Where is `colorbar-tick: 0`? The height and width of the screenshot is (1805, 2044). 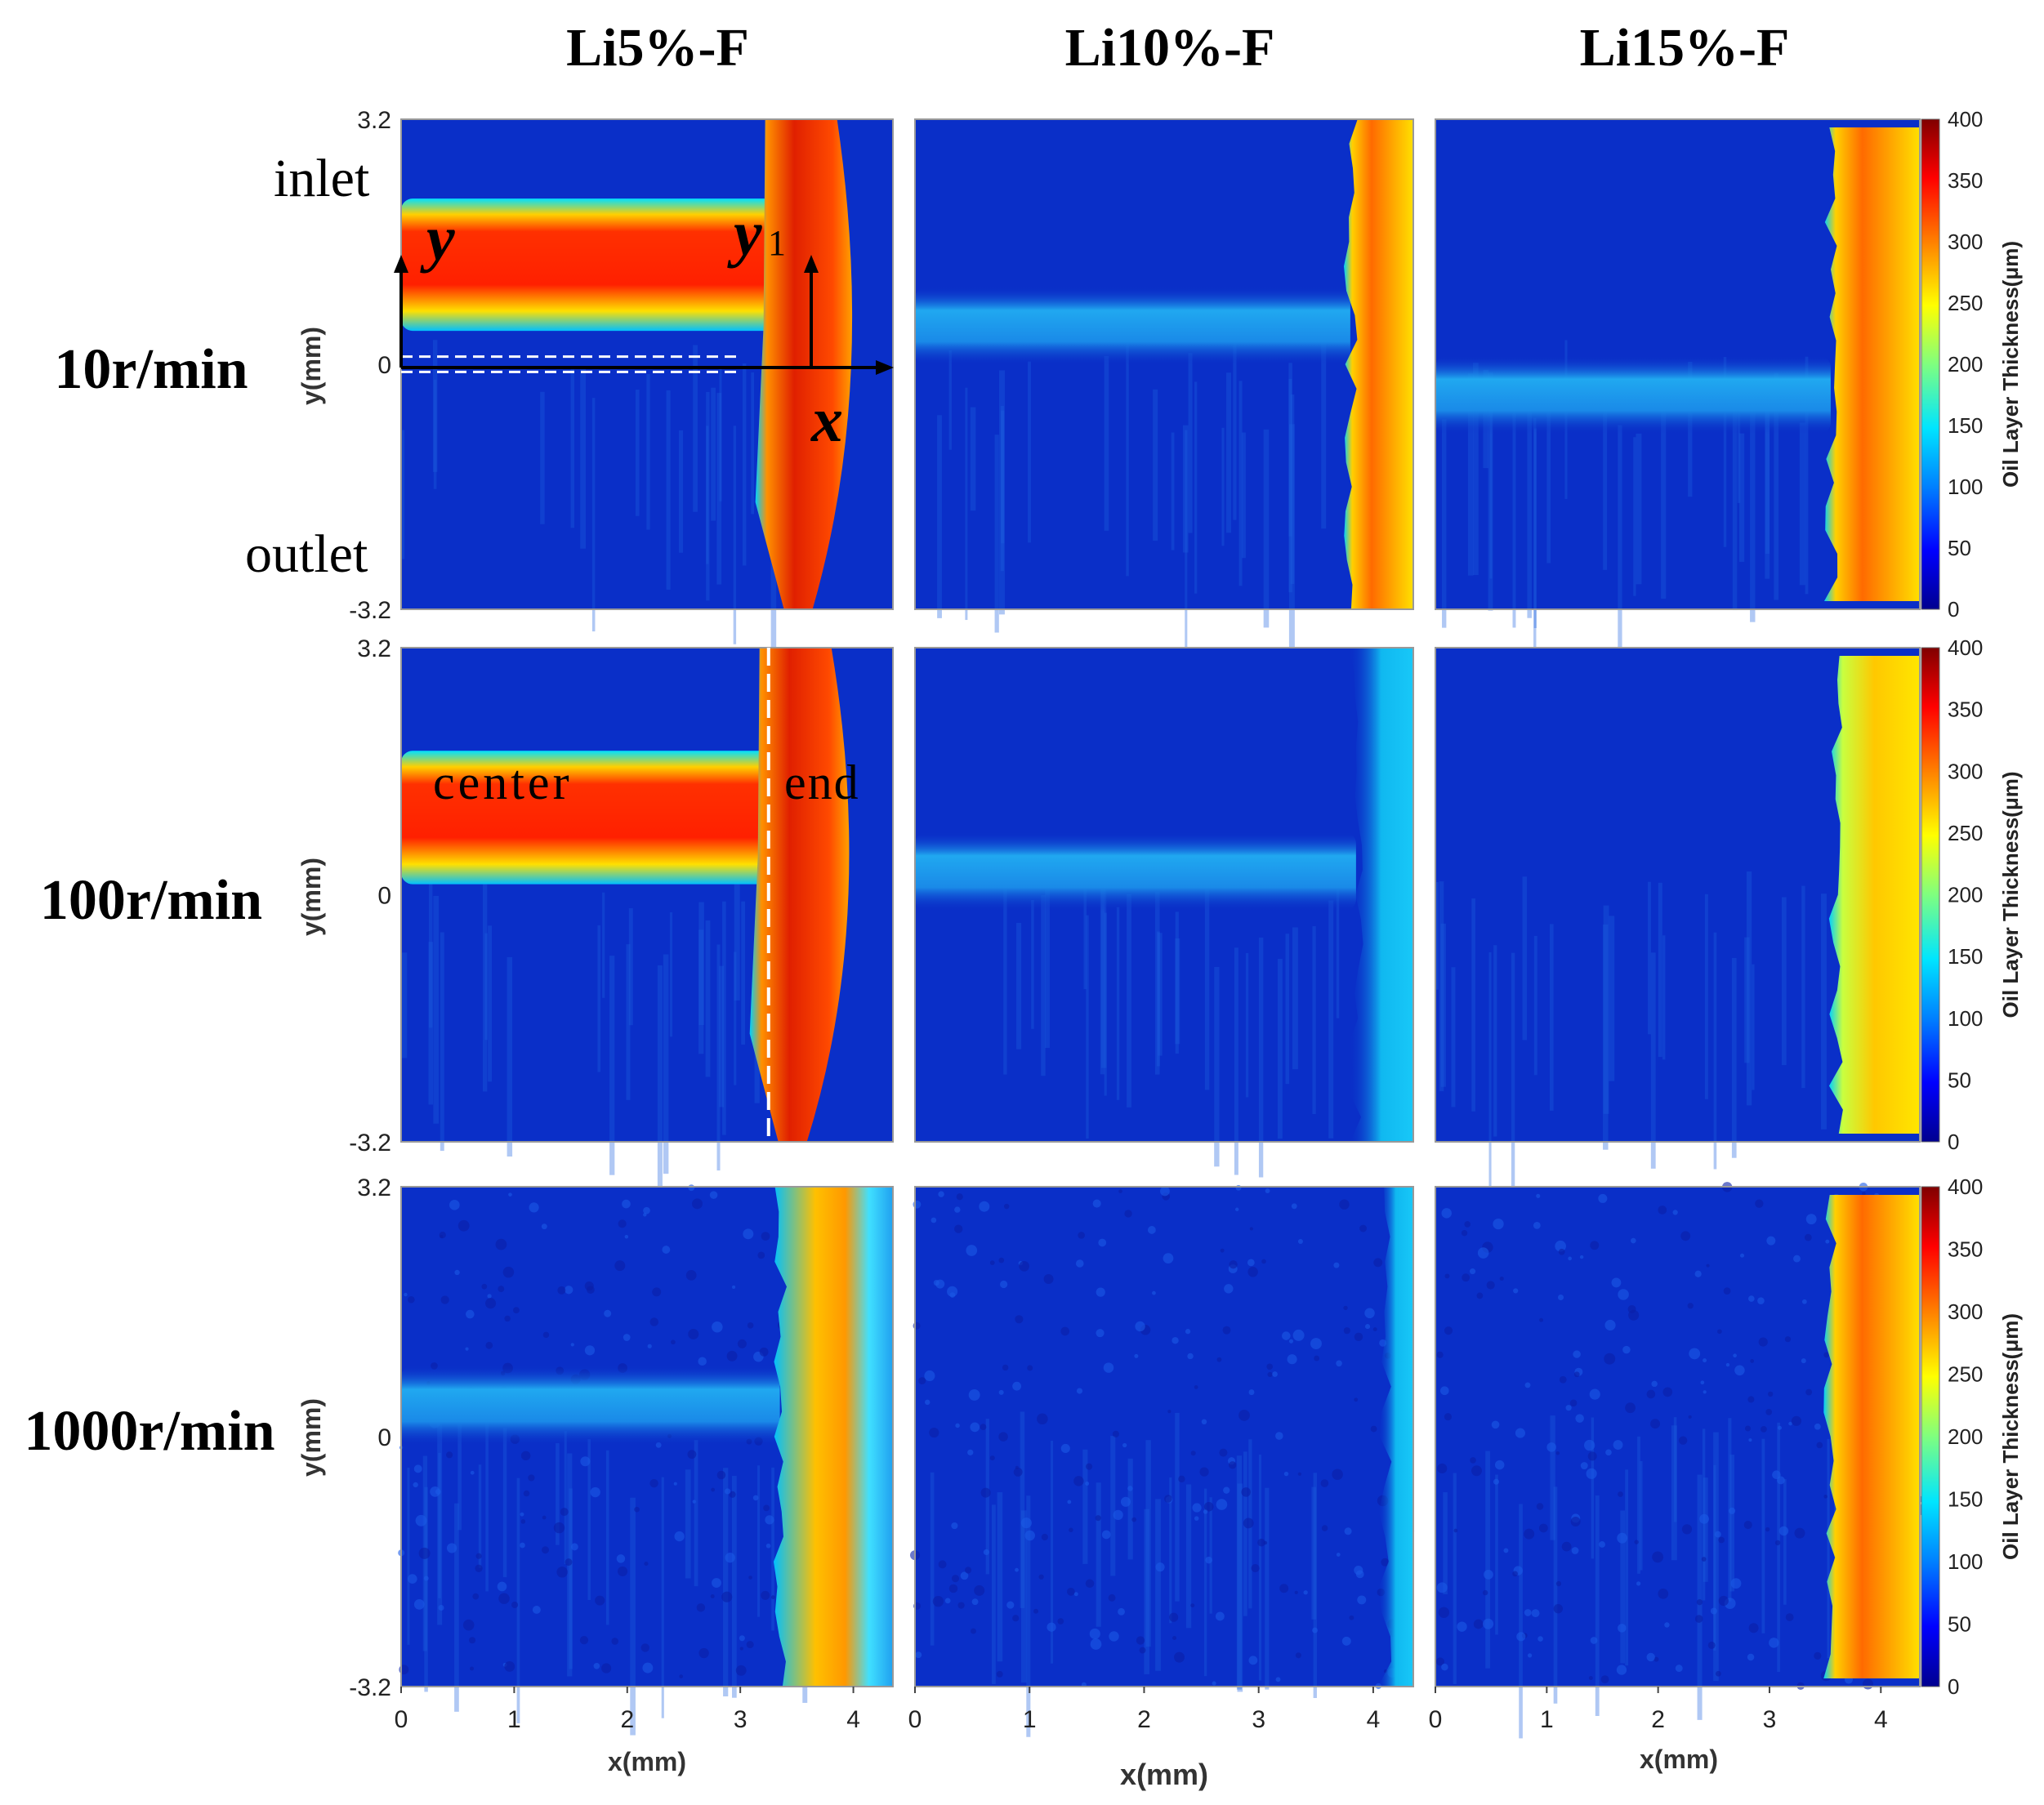
colorbar-tick: 0 is located at coordinates (1953, 1142).